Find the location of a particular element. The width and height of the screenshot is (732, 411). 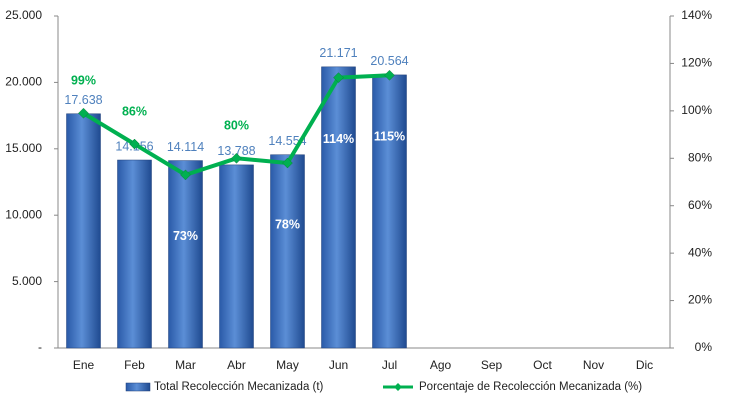

y2-tick-label: 0% is located at coordinates (704, 347).